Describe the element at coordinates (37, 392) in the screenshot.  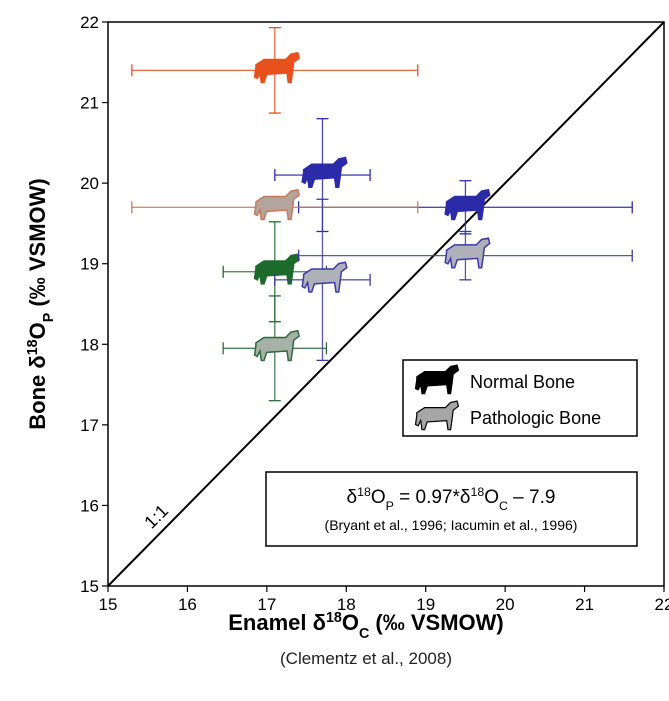
I see `text-part: Bone δ` at that location.